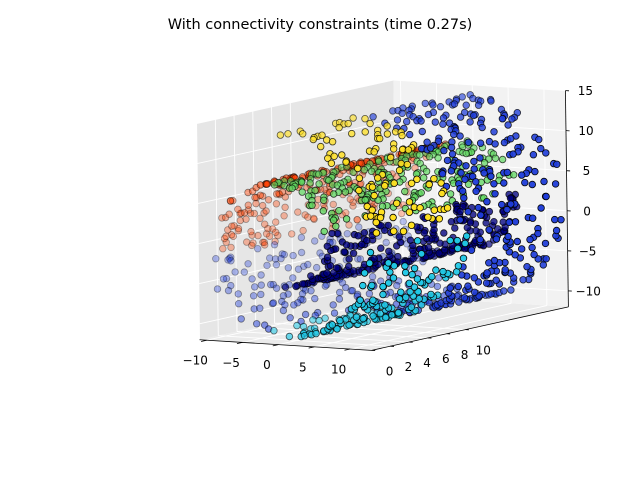  Describe the element at coordinates (341, 332) in the screenshot. I see `grid-y-floor` at that location.